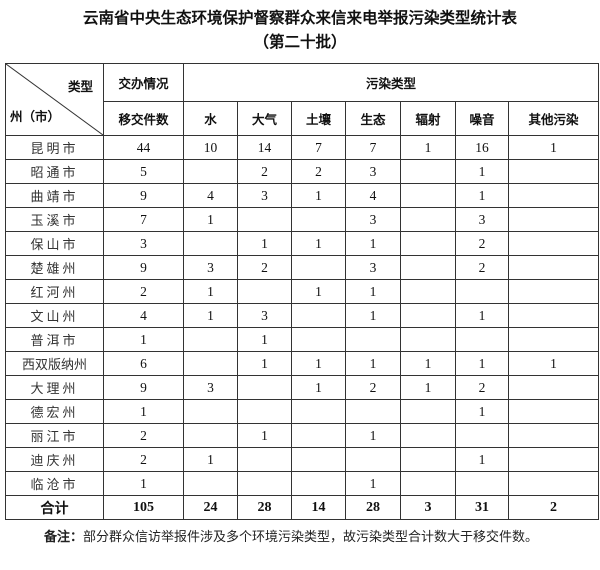 The width and height of the screenshot is (600, 570). What do you see at coordinates (373, 507) in the screenshot?
I see `value-cell: 28` at bounding box center [373, 507].